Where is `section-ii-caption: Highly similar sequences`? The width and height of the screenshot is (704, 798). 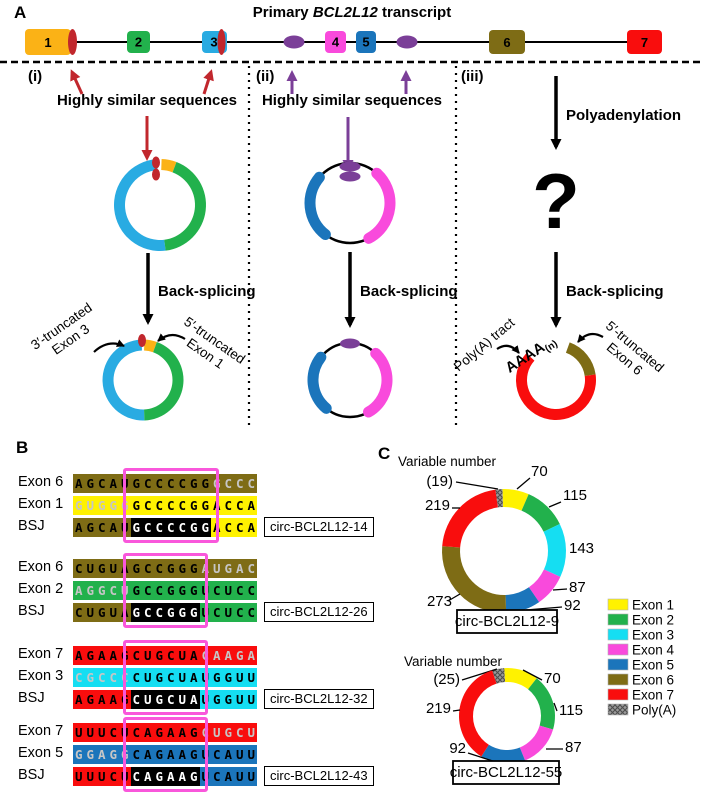
section-ii-caption: Highly similar sequences is located at coordinates (352, 100).